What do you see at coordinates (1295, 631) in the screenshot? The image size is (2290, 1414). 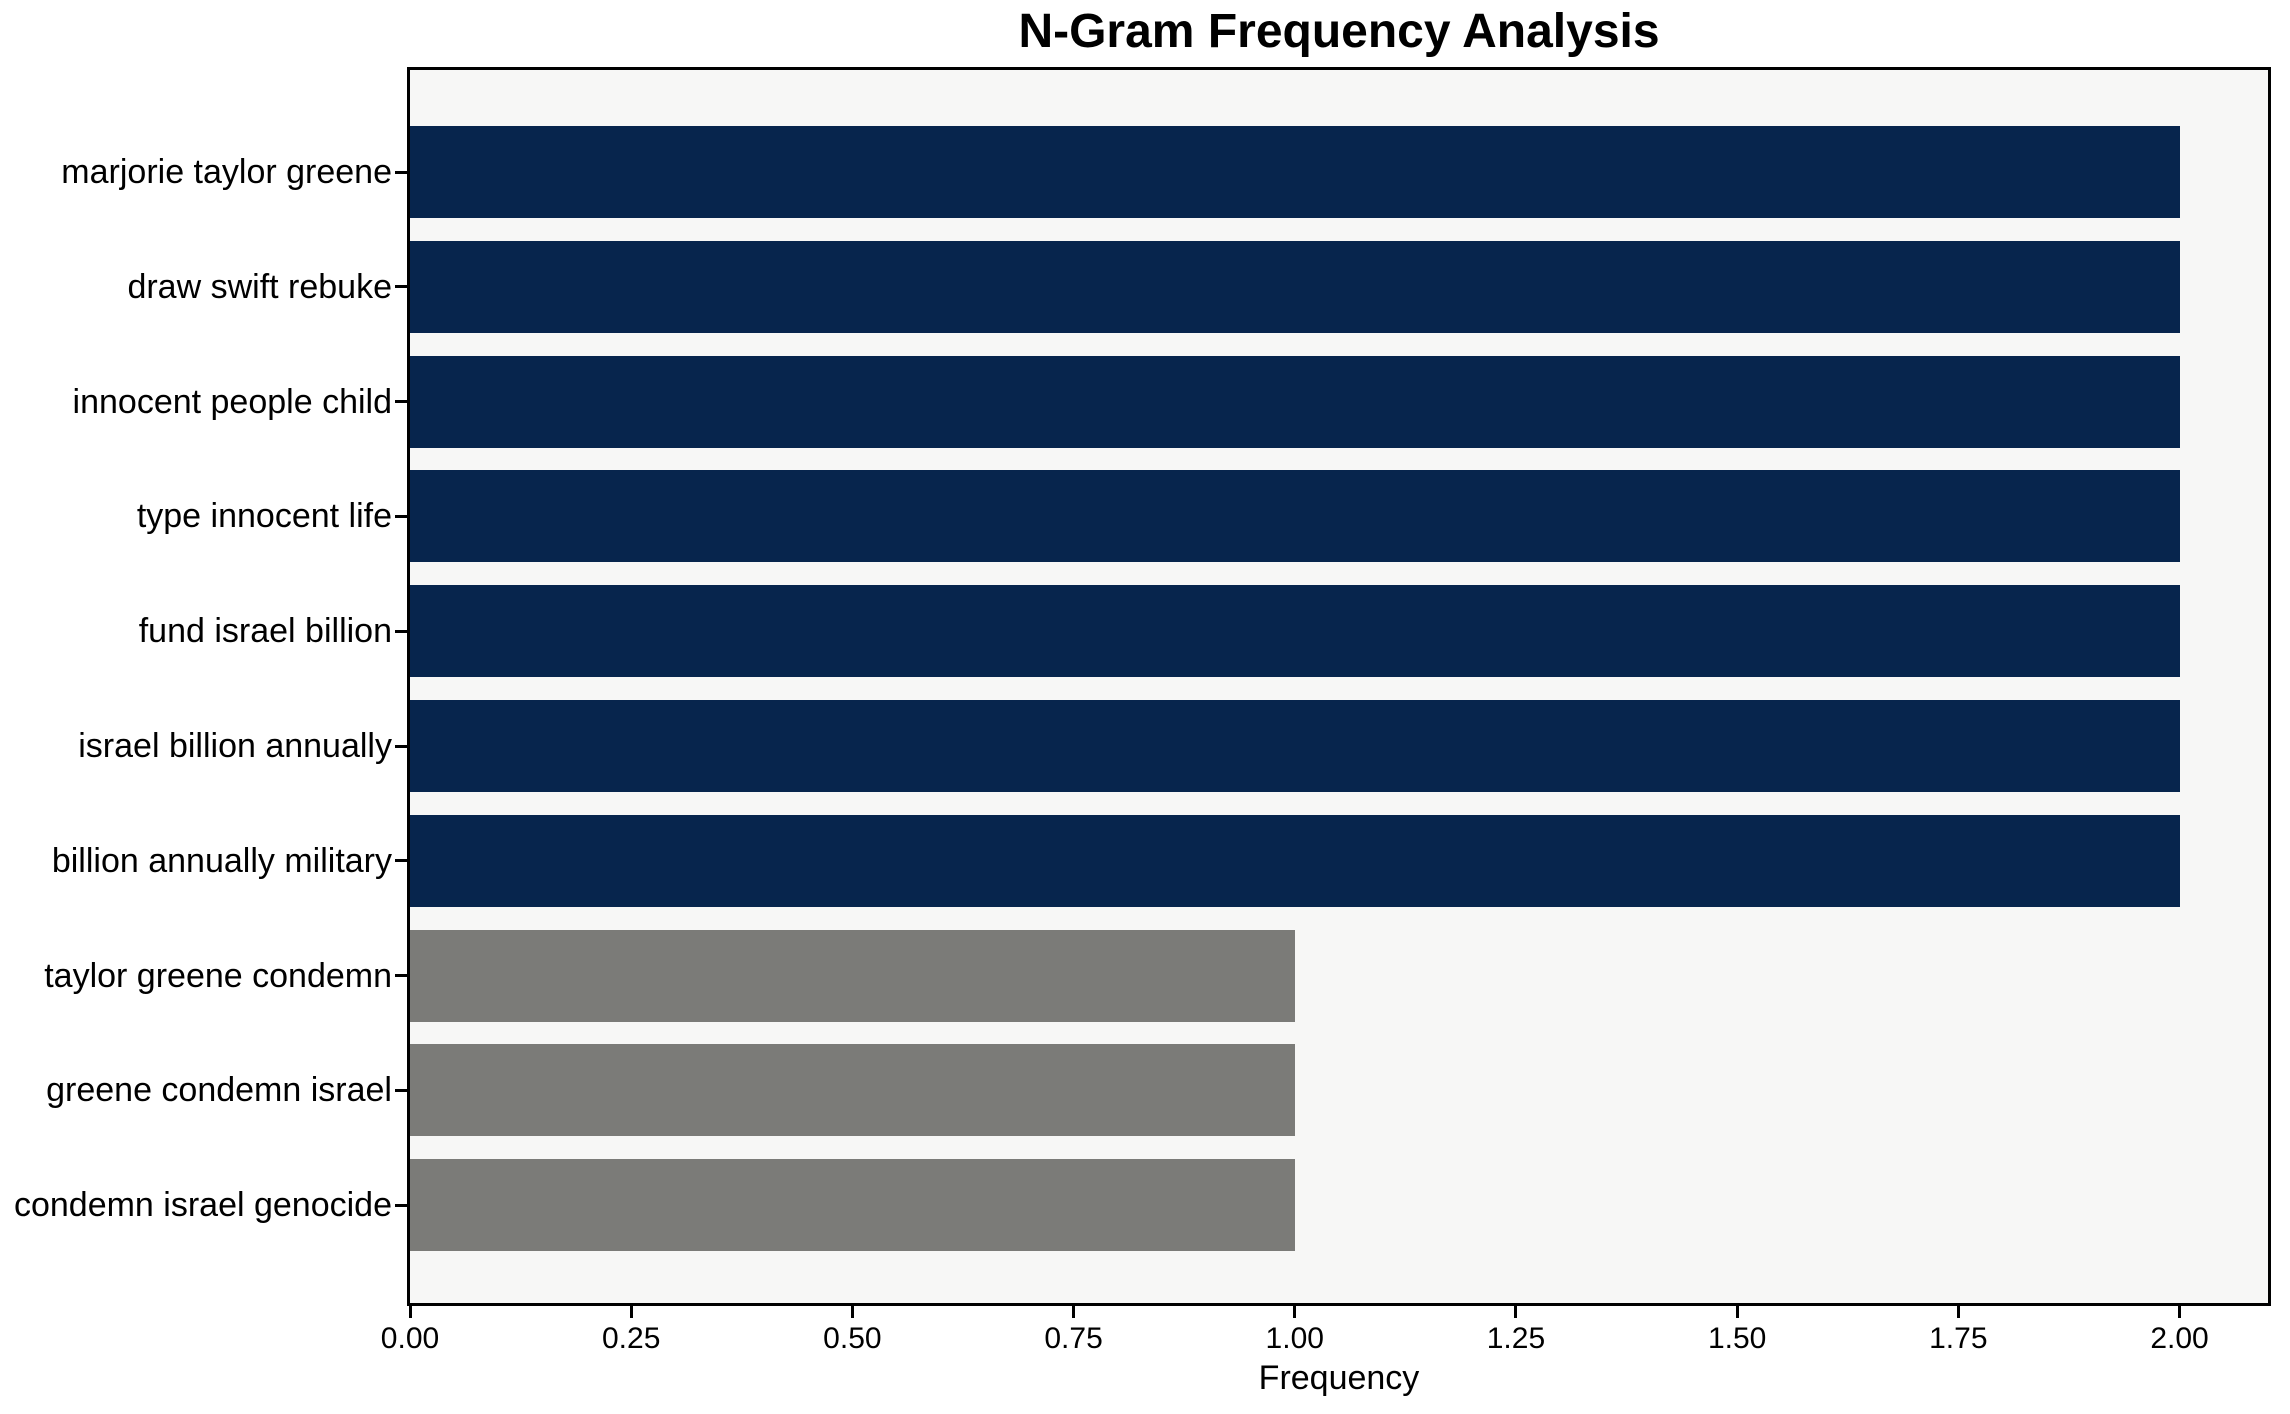 I see `bar-fund-israel-billion` at bounding box center [1295, 631].